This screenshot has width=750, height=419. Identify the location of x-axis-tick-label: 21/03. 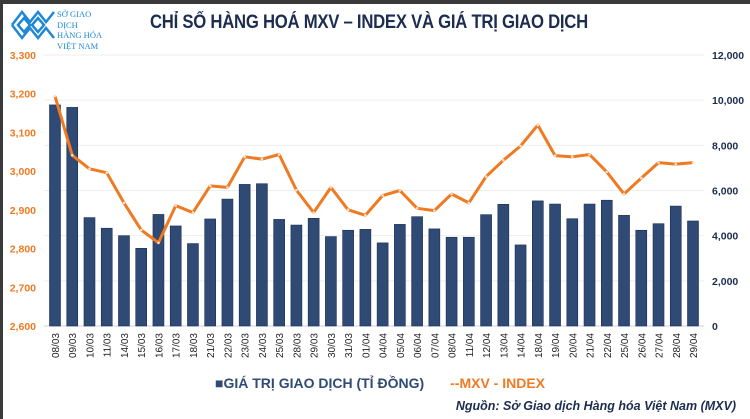
(211, 345).